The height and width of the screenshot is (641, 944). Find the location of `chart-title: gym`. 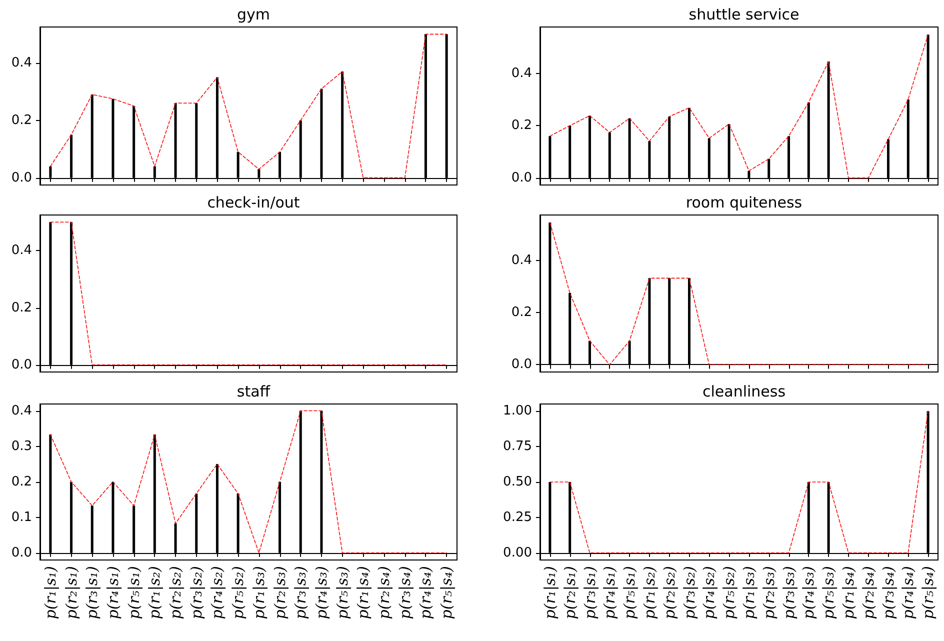

chart-title: gym is located at coordinates (253, 15).